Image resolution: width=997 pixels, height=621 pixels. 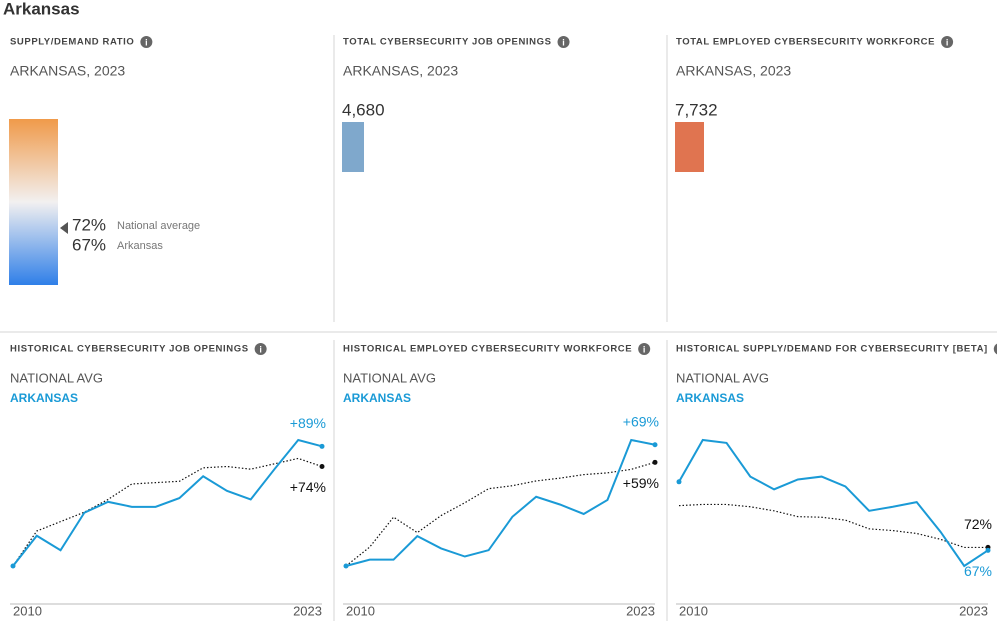 What do you see at coordinates (696, 109) in the screenshot?
I see `total-value: 7,732` at bounding box center [696, 109].